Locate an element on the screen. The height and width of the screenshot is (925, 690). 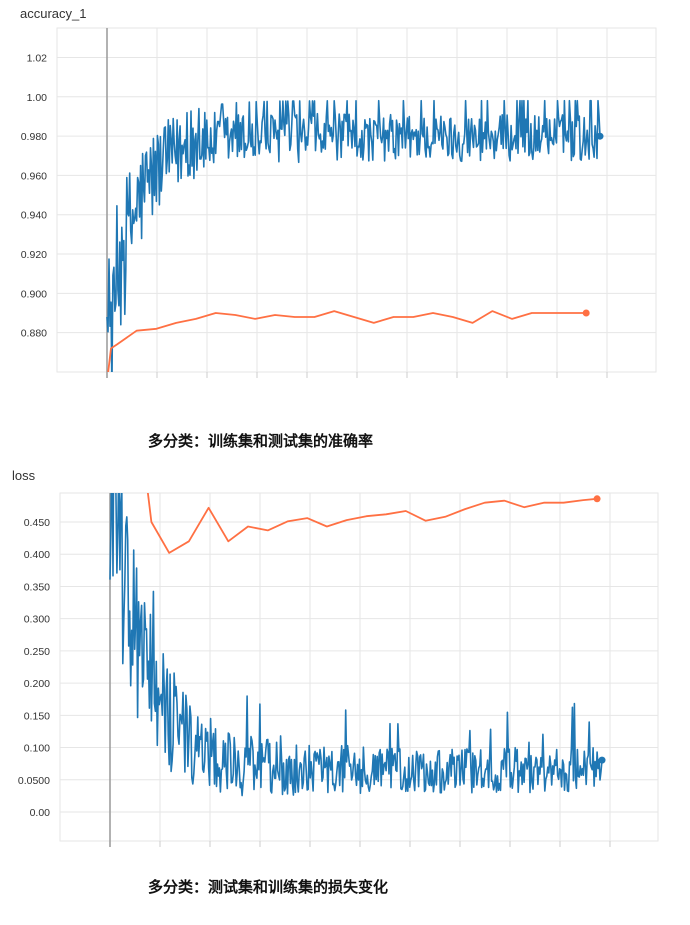
y-tick-label: 1.00 is located at coordinates (37, 98).